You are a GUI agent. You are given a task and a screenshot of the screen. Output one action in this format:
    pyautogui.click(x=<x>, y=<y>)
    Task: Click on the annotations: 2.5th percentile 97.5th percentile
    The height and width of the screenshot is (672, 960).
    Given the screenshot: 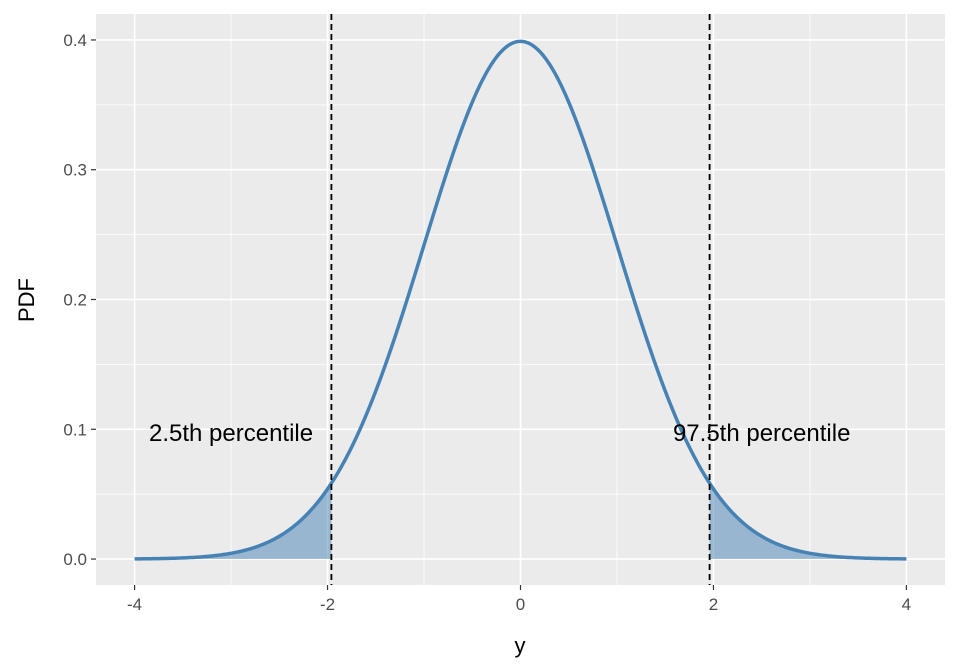 What is the action you would take?
    pyautogui.click(x=499, y=433)
    